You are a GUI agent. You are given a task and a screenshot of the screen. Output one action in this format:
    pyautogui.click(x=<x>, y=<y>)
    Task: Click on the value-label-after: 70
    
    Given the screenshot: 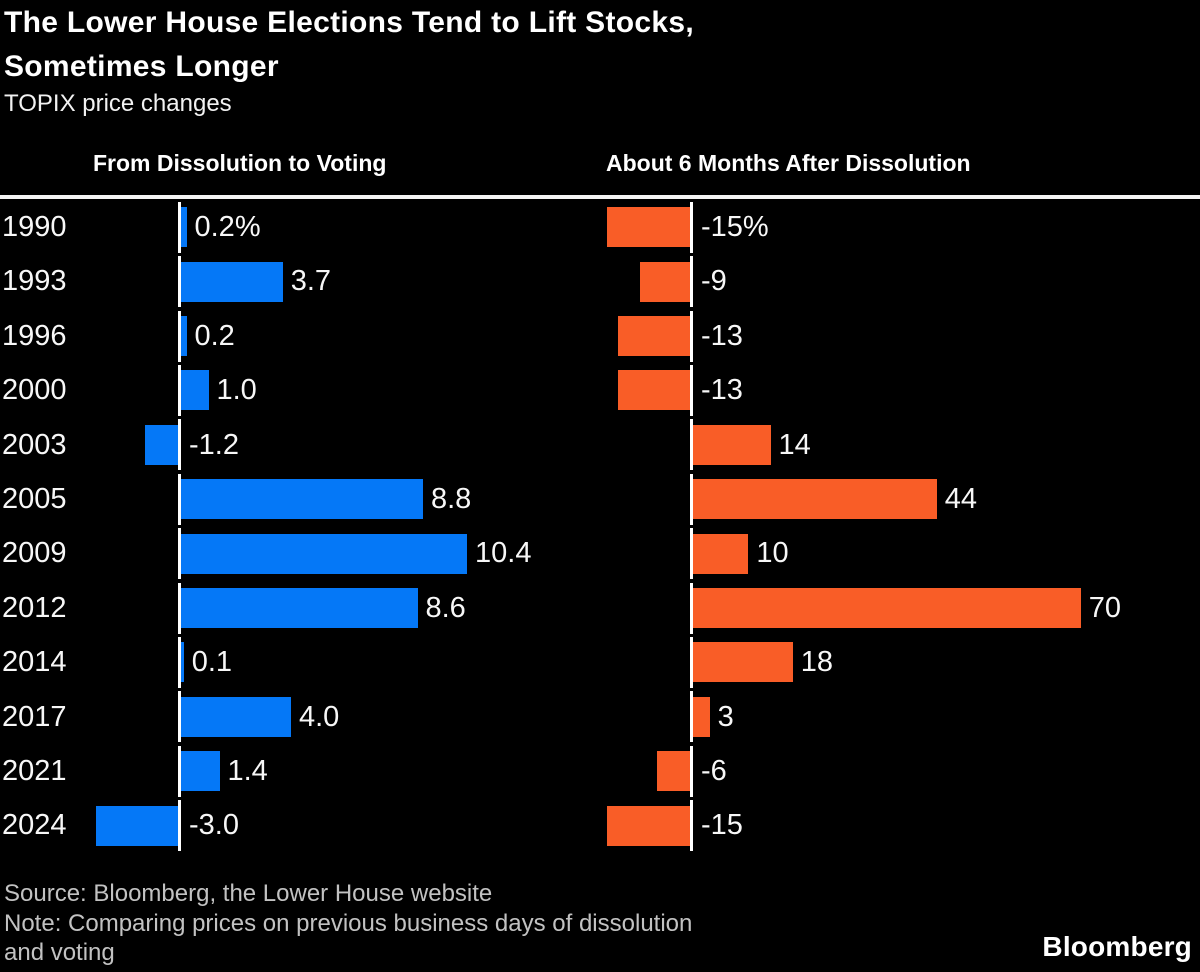 What is the action you would take?
    pyautogui.click(x=1105, y=607)
    